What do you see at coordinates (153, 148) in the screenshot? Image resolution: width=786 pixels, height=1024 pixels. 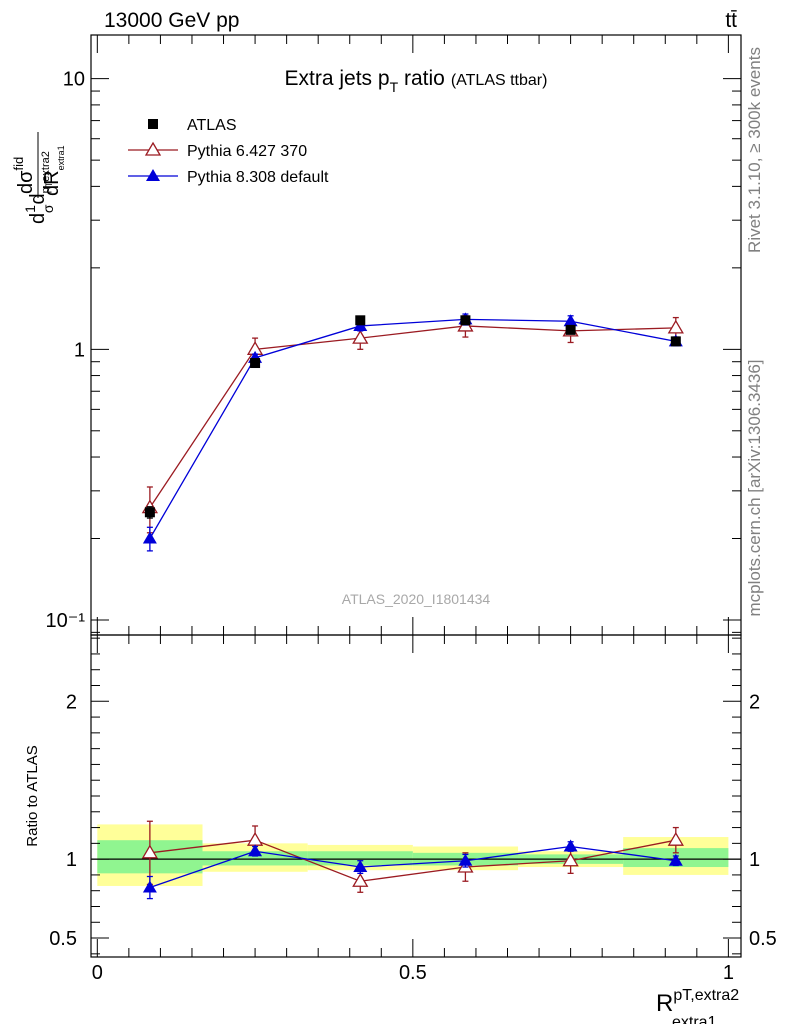 I see `legend-marker-pythia6` at bounding box center [153, 148].